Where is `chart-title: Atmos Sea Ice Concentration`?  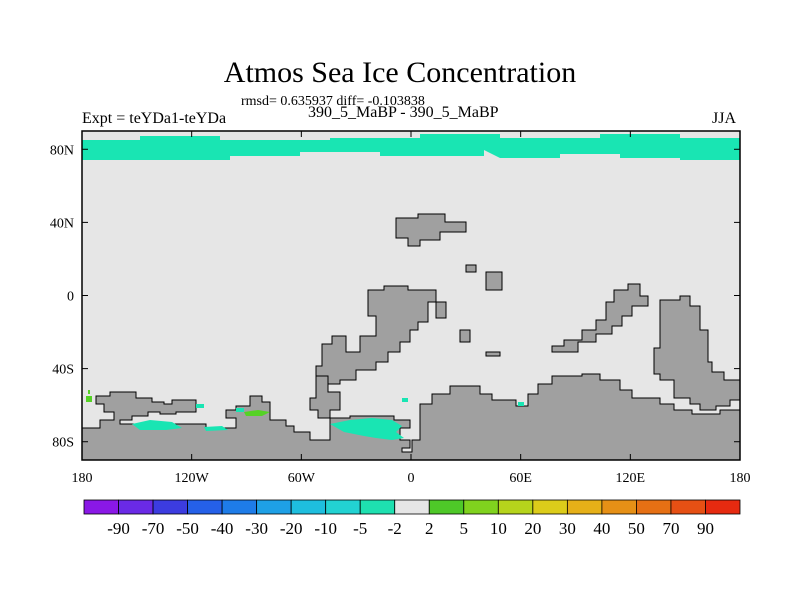
chart-title: Atmos Sea Ice Concentration is located at coordinates (400, 72).